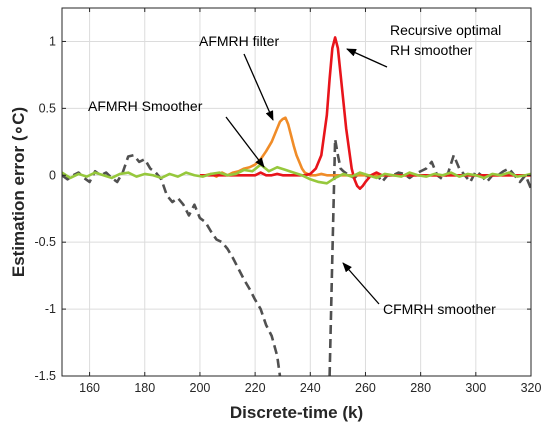 This screenshot has height=431, width=550. What do you see at coordinates (144, 388) in the screenshot?
I see `x-tick-label: 180` at bounding box center [144, 388].